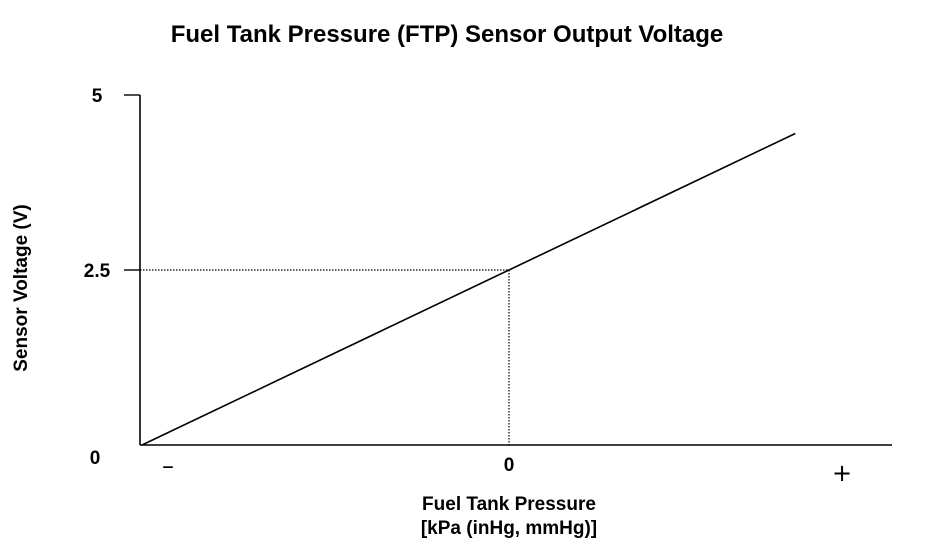  I want to click on y-axis-label: Sensor Voltage (V), so click(21, 288).